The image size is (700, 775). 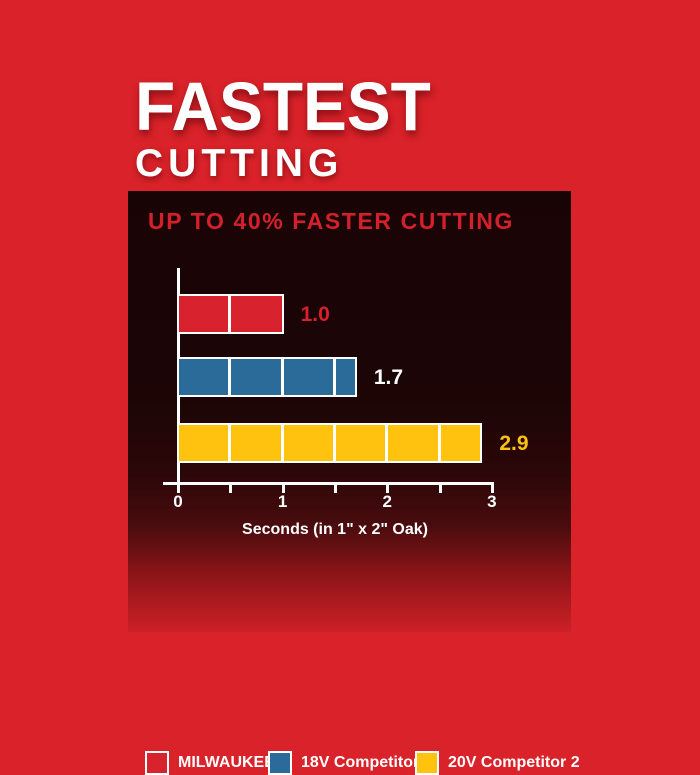 What do you see at coordinates (367, 762) in the screenshot?
I see `legend-label: 18V Competitor 1` at bounding box center [367, 762].